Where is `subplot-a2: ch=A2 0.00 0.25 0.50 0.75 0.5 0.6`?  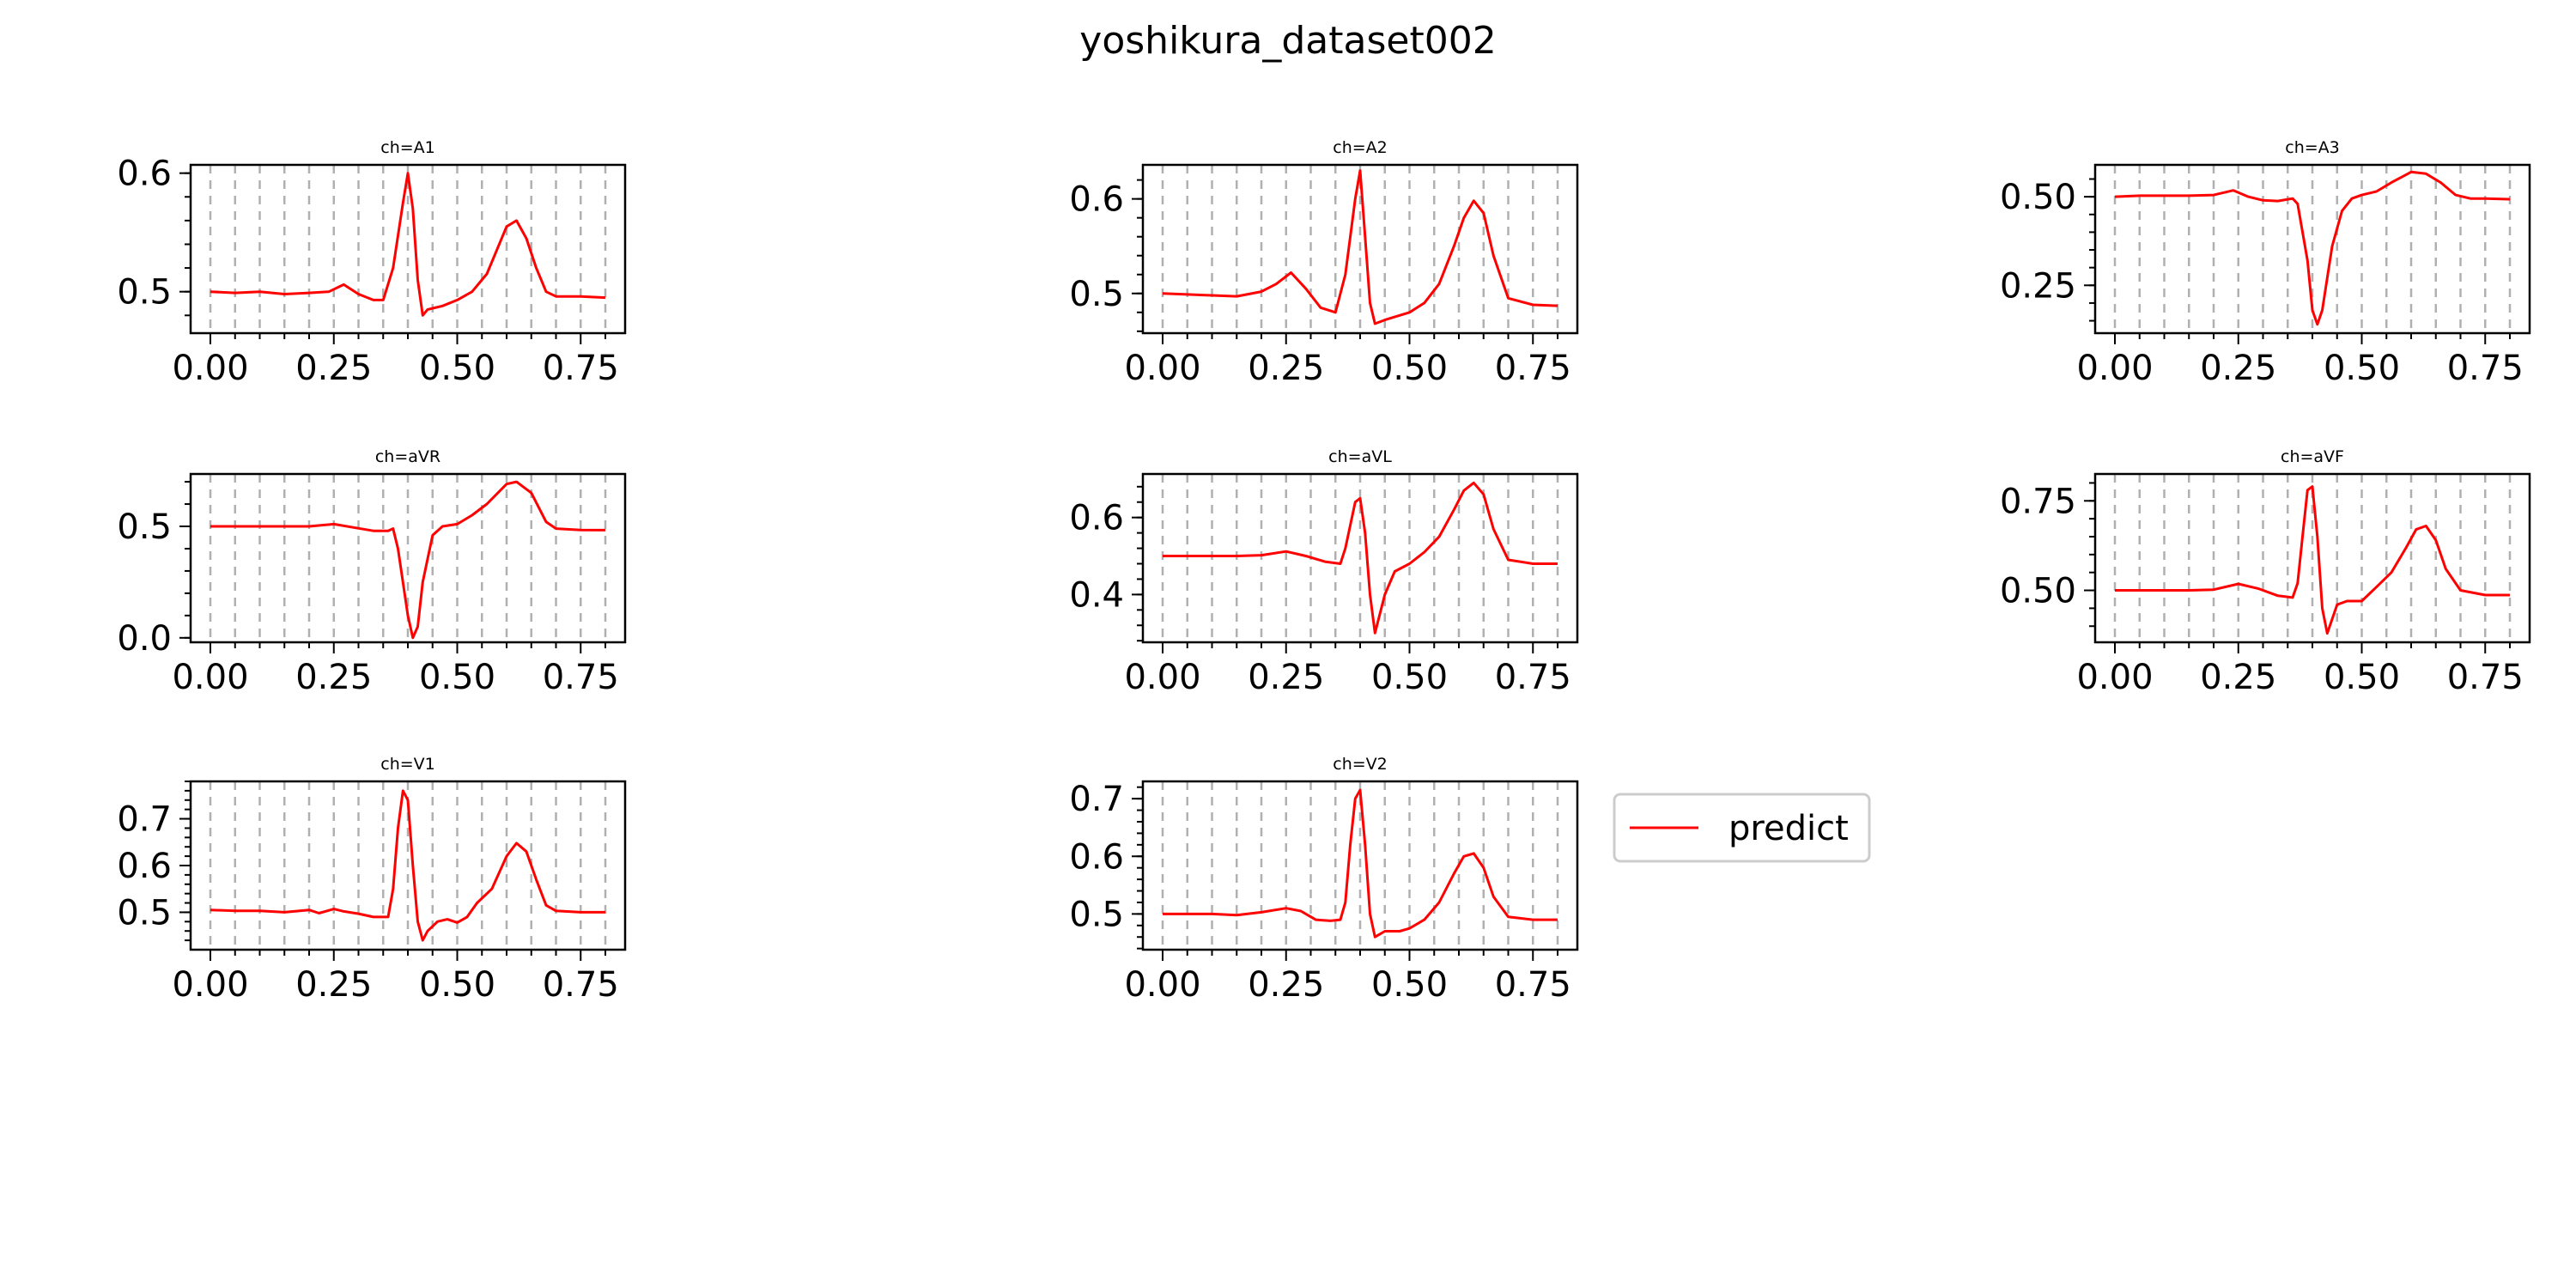
subplot-a2: ch=A2 0.00 0.25 0.50 0.75 0.5 0.6 is located at coordinates (1324, 263).